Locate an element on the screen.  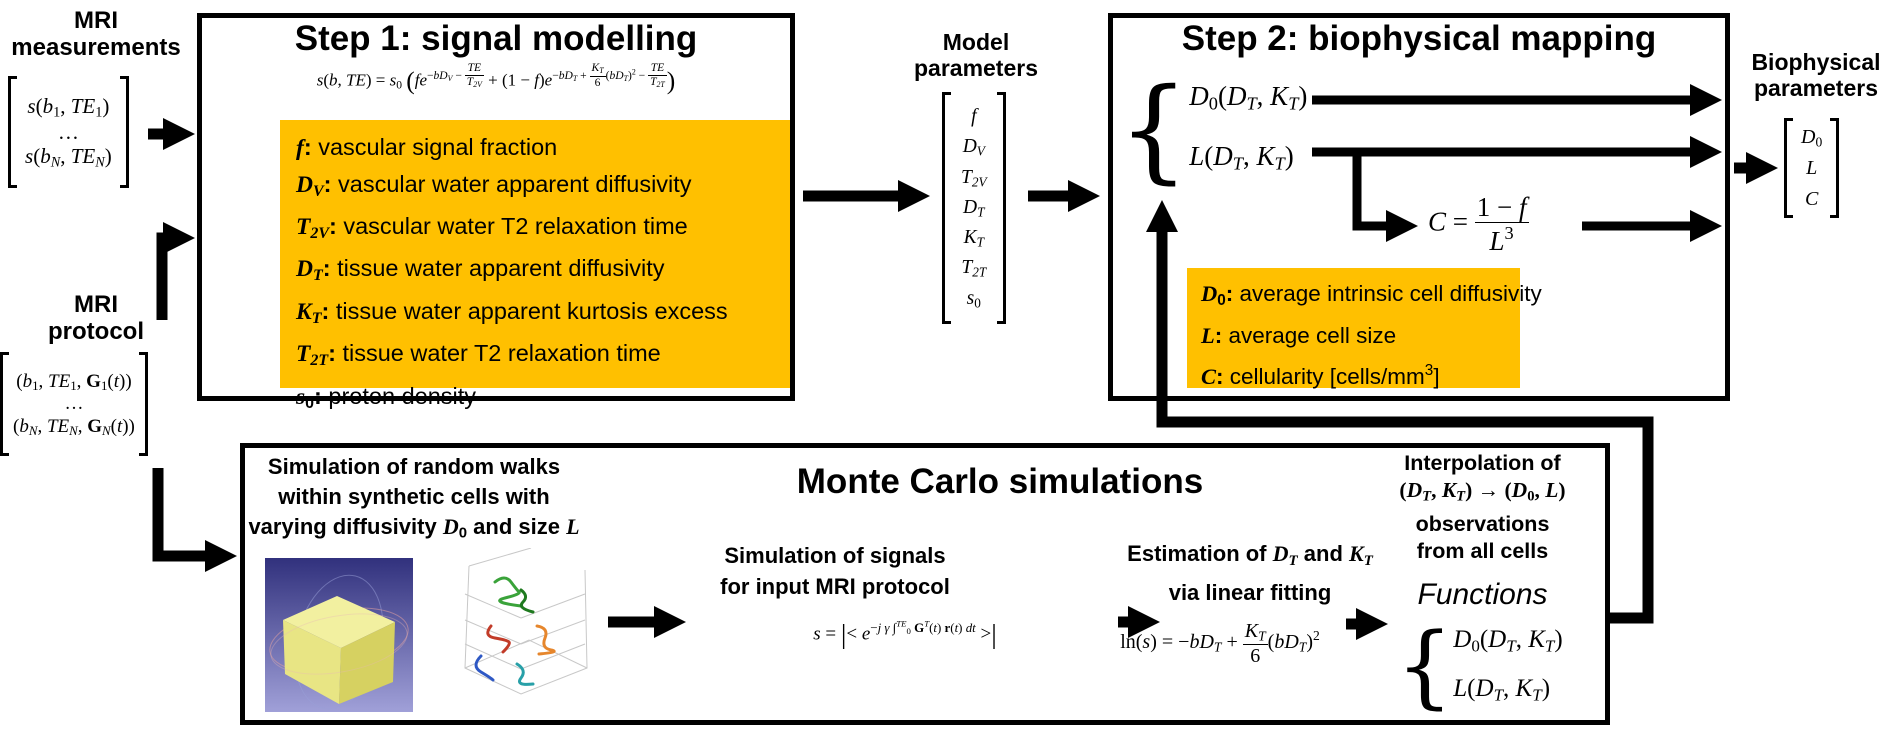
biophysical-parameters-vector: D0 L C is located at coordinates (1812, 168).